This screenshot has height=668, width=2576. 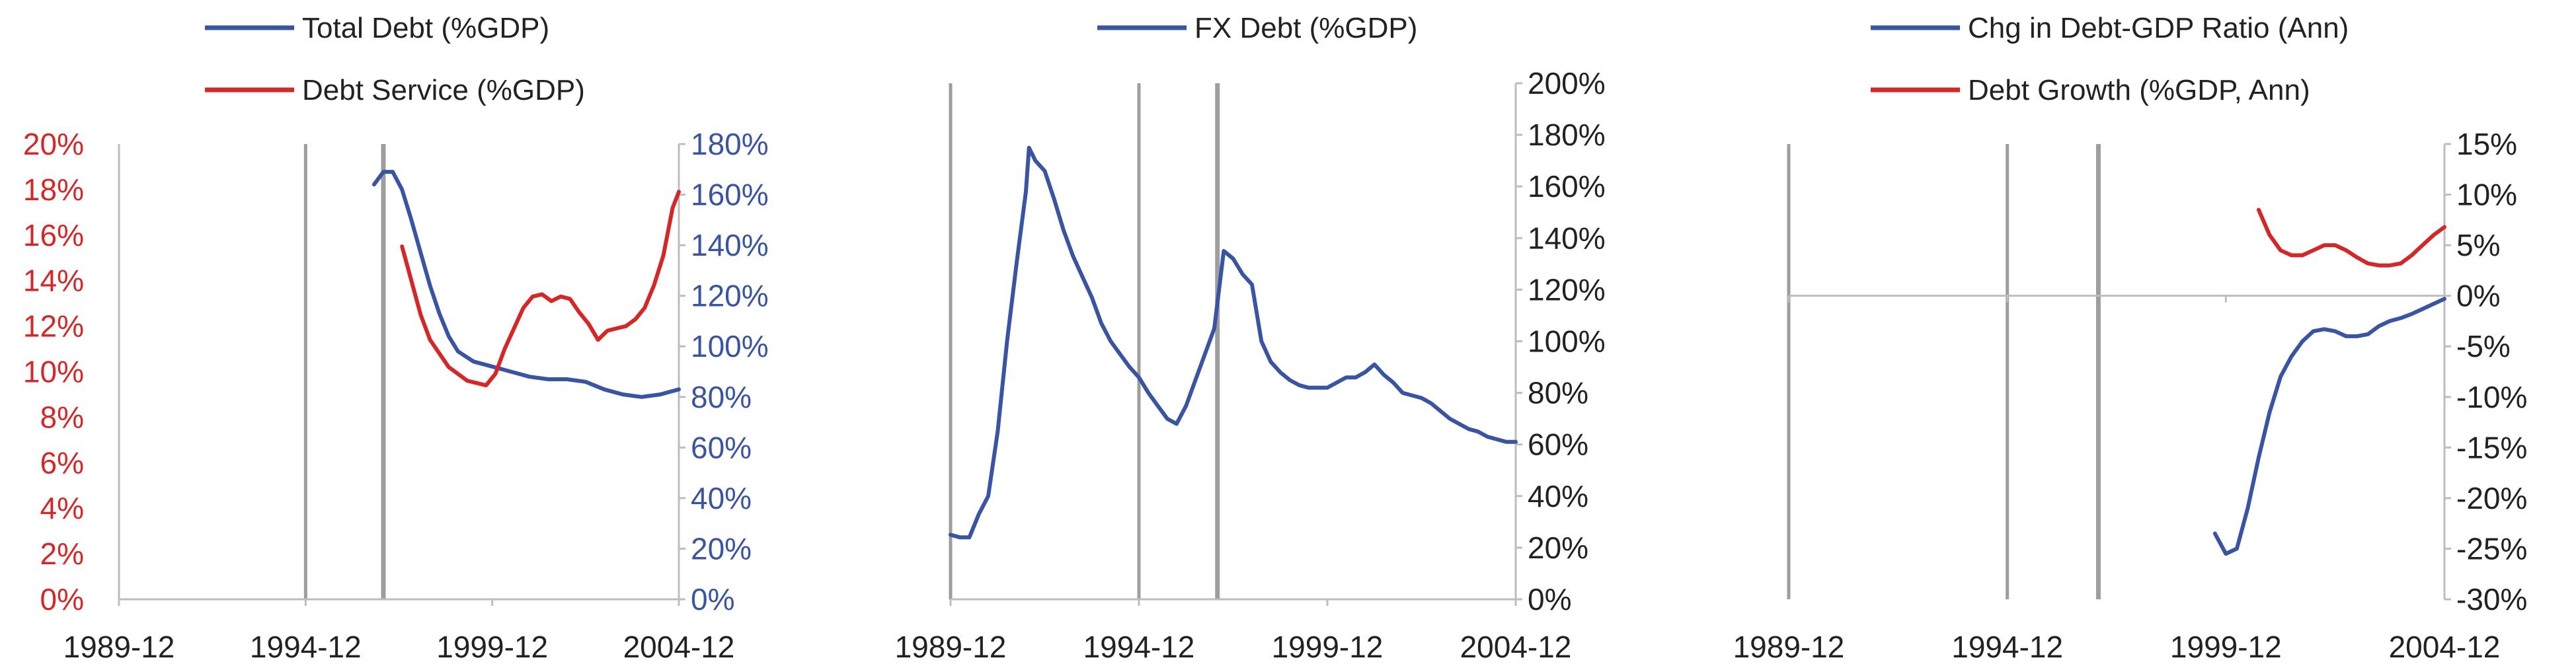 I want to click on y-left-tick-label: 0%, so click(x=62, y=599).